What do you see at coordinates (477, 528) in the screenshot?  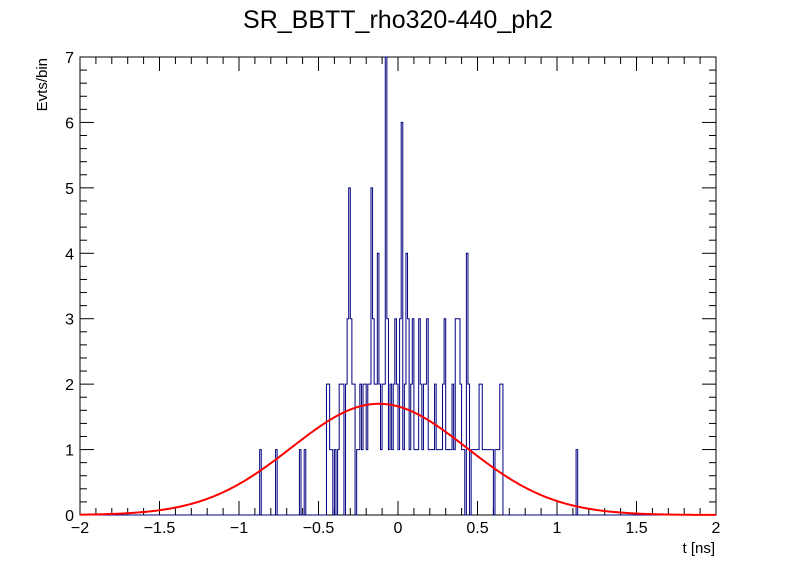 I see `x-tick-label: 0.5` at bounding box center [477, 528].